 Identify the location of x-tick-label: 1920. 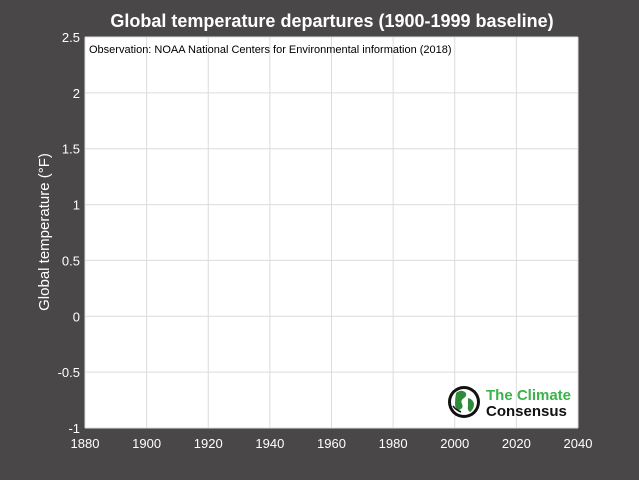
(208, 443).